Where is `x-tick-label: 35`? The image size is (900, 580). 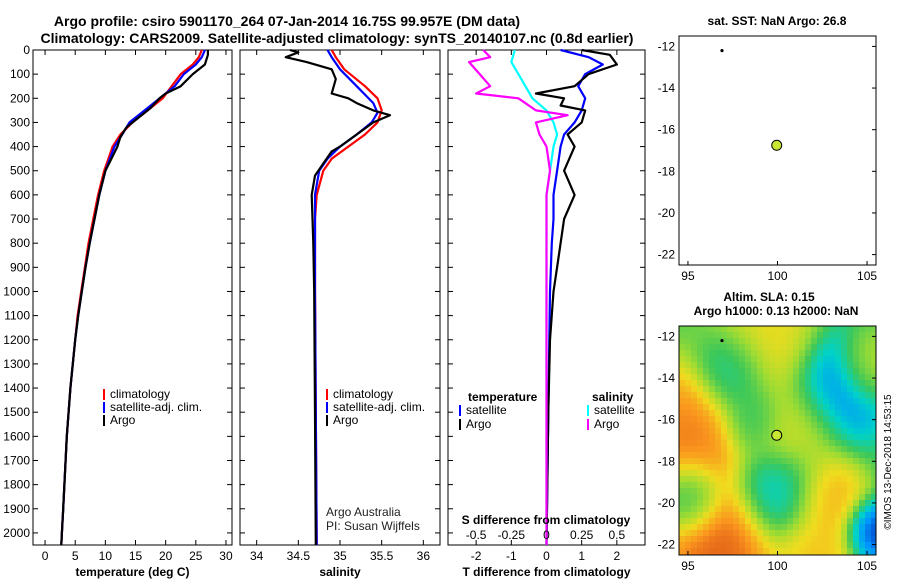 x-tick-label: 35 is located at coordinates (340, 556).